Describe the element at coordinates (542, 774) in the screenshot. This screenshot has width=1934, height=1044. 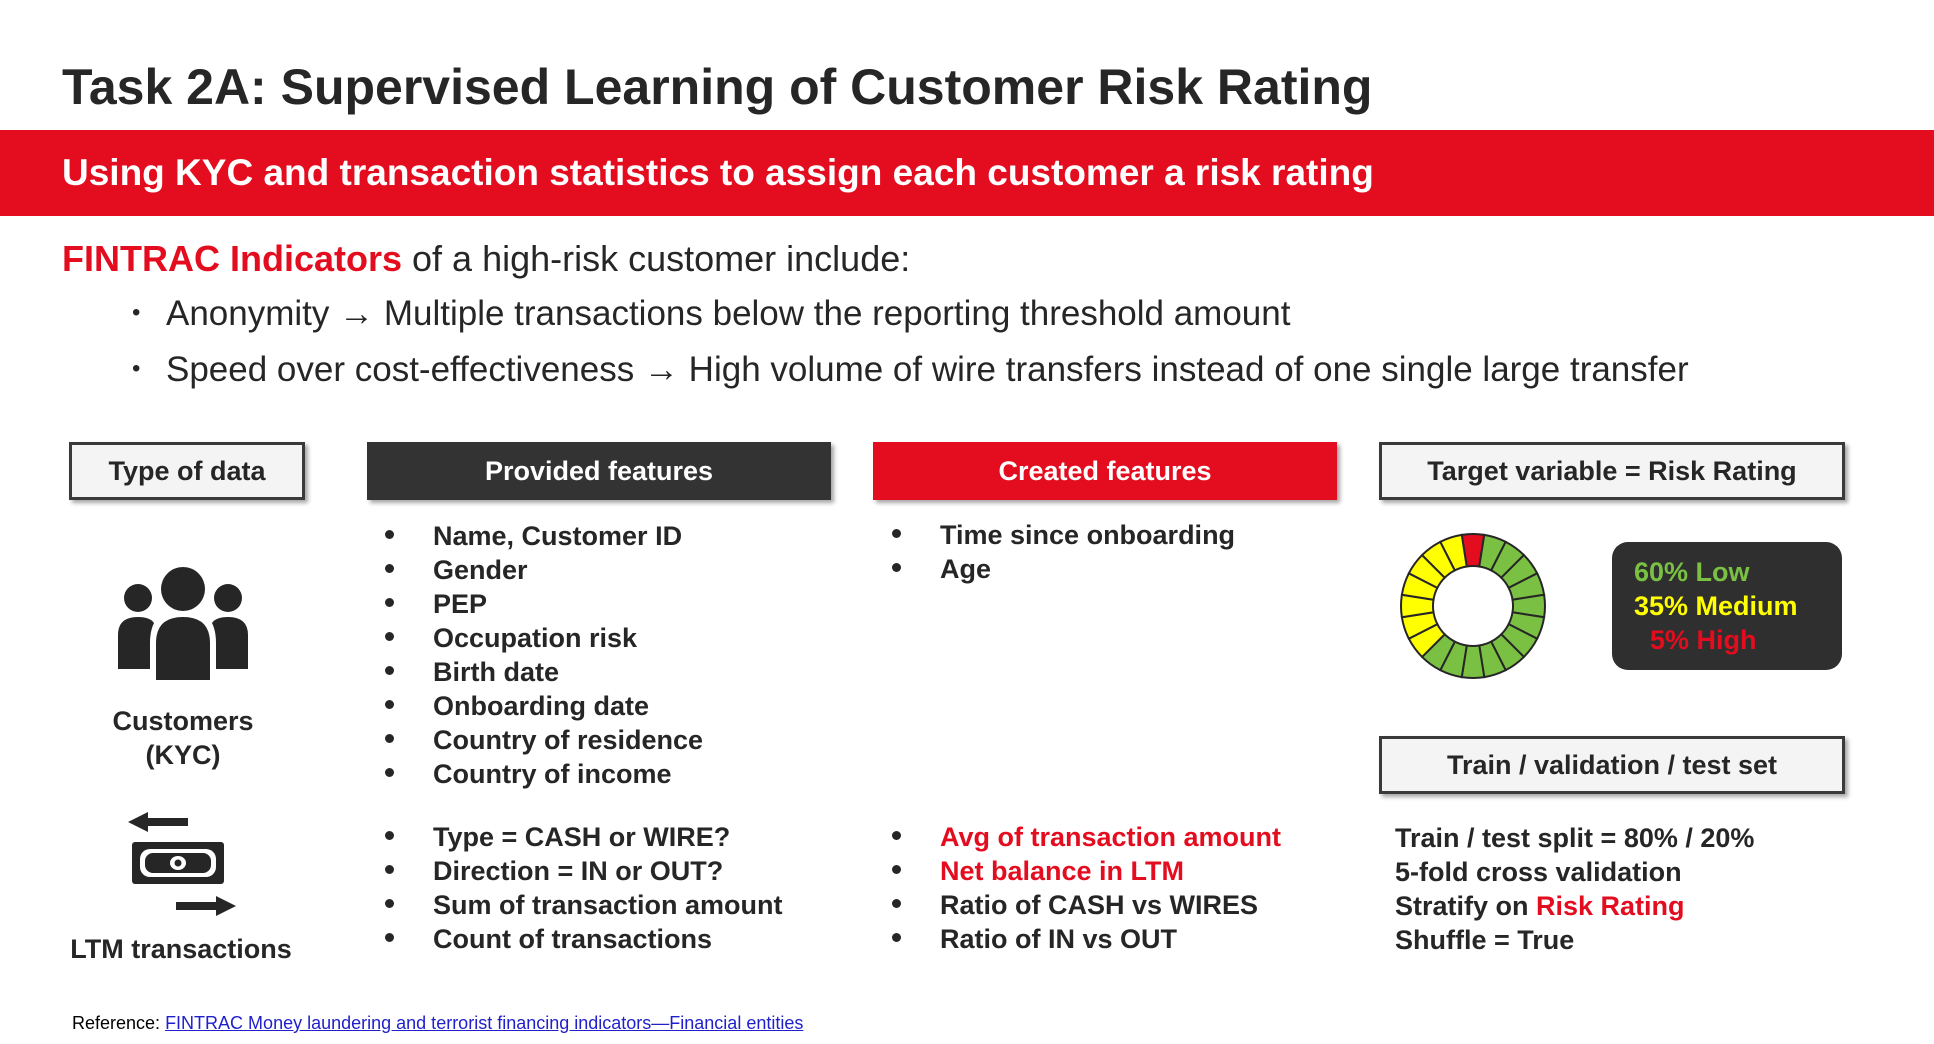
I see `feature-item: Country of income` at that location.